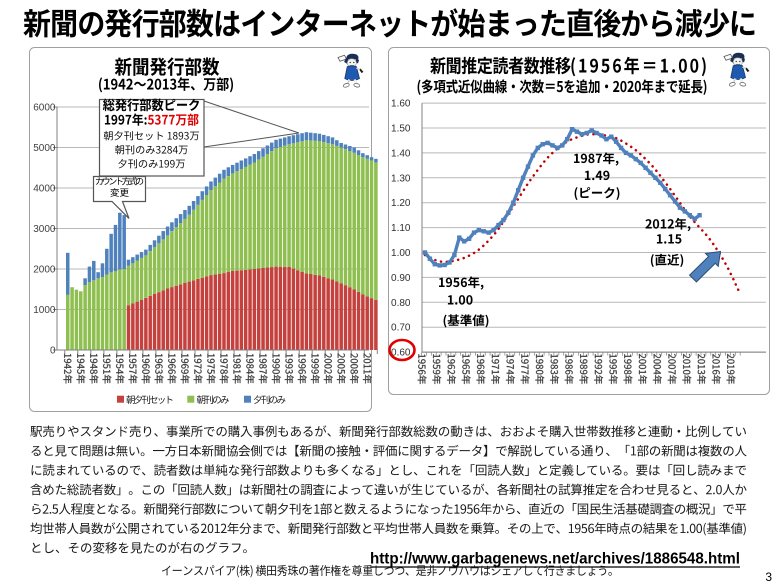  What do you see at coordinates (44, 310) in the screenshot?
I see `svg-text: 1000` at bounding box center [44, 310].